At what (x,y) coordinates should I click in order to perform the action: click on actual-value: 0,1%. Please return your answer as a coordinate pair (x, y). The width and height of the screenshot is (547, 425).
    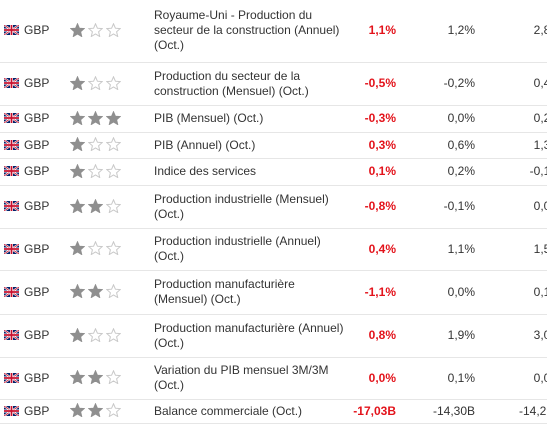
    Looking at the image, I should click on (382, 171).